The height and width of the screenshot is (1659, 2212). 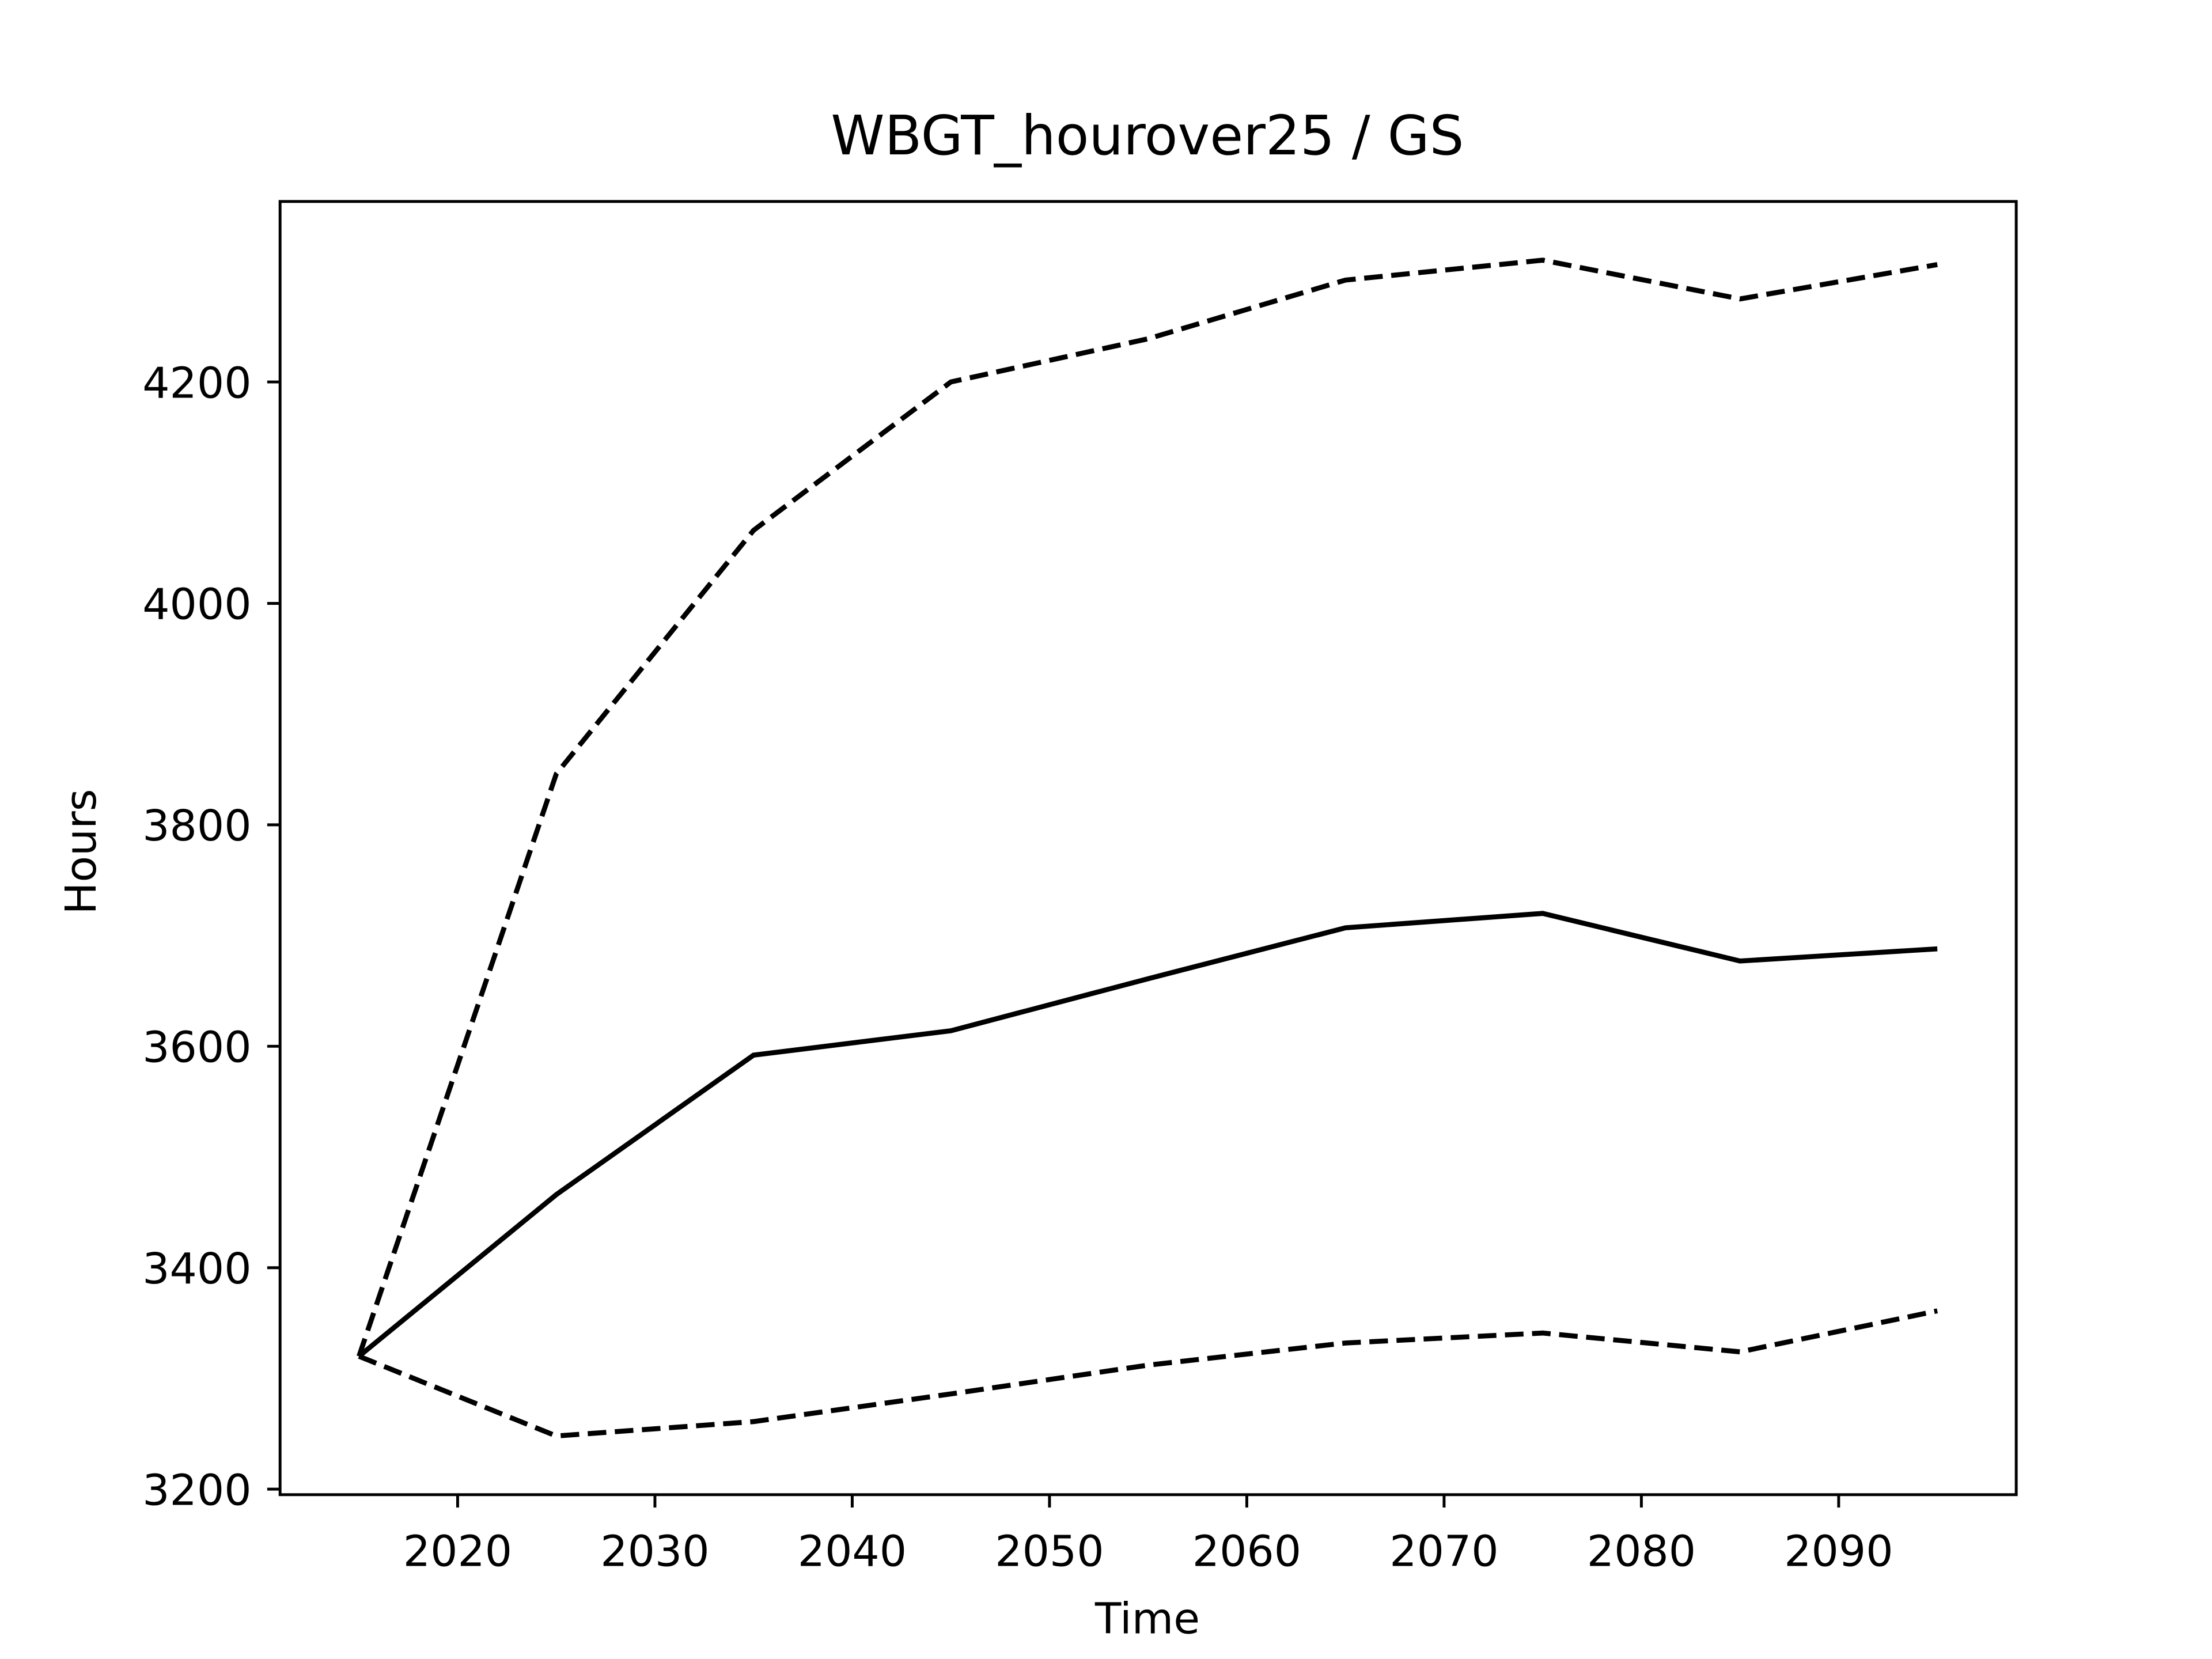 What do you see at coordinates (1147, 1618) in the screenshot?
I see `x-axis-label: Time` at bounding box center [1147, 1618].